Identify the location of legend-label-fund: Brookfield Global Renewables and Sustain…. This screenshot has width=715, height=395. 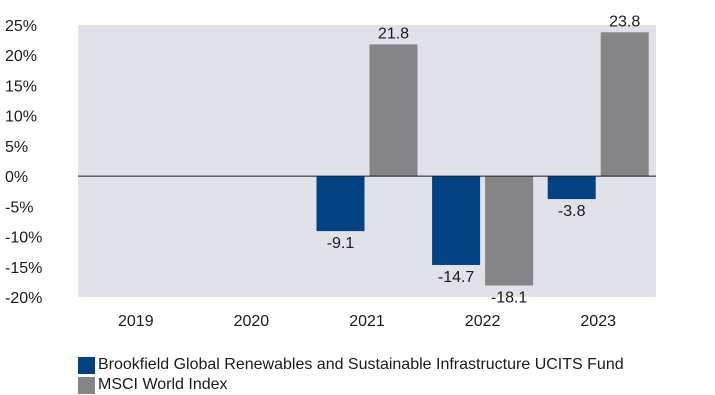
(361, 364).